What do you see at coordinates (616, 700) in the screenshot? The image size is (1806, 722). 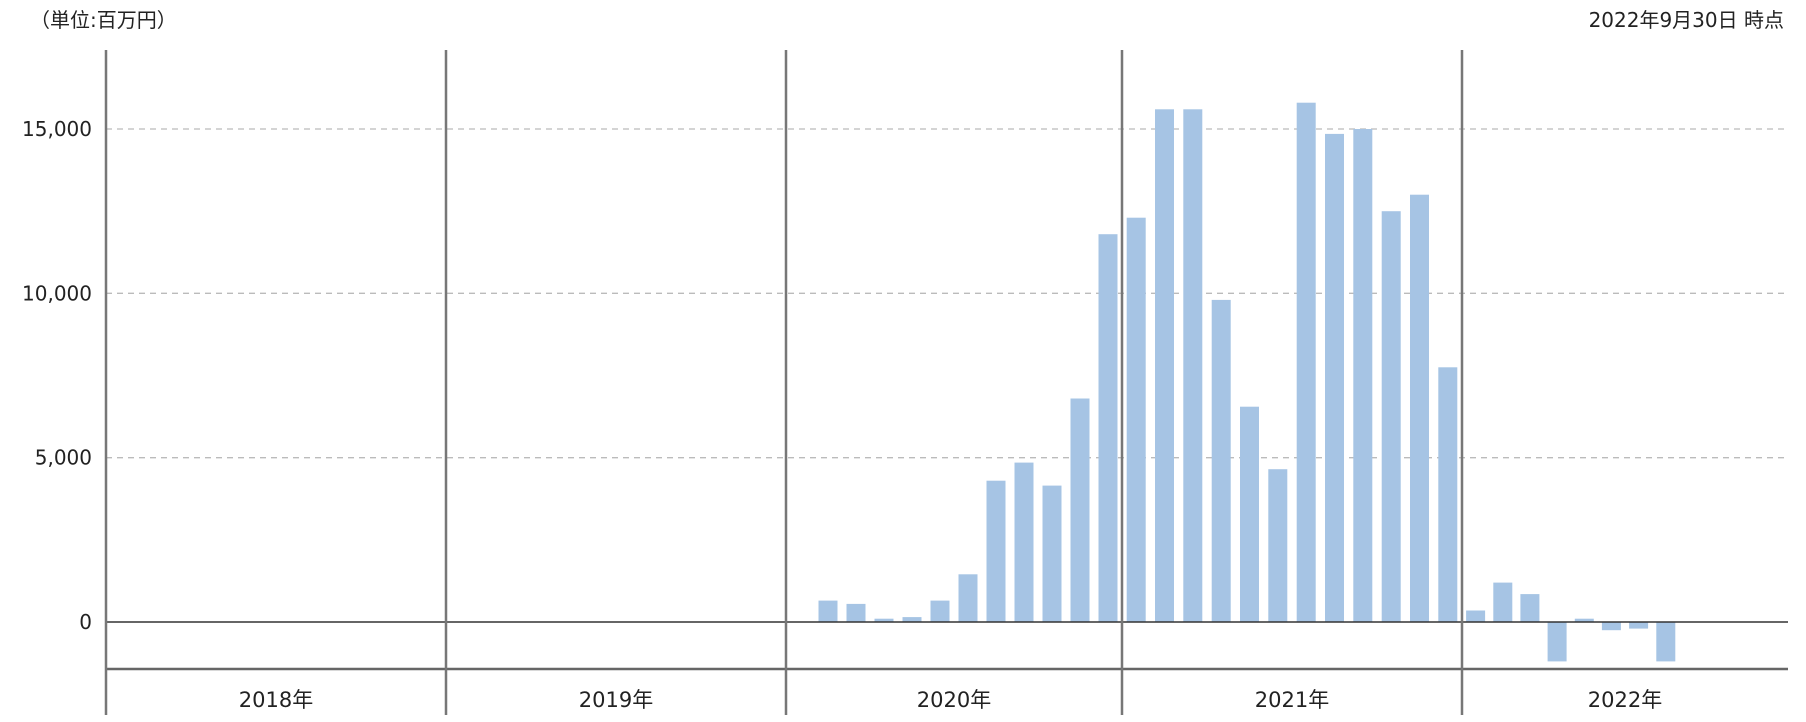 I see `x-year-label: 2019年` at bounding box center [616, 700].